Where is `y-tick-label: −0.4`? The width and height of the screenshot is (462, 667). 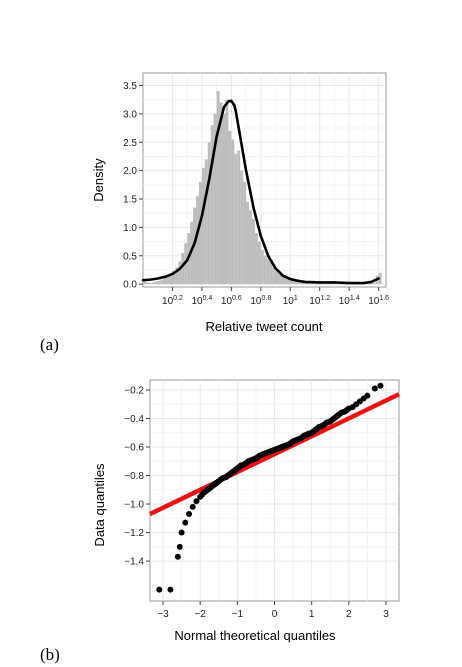 y-tick-label: −0.4 is located at coordinates (134, 419).